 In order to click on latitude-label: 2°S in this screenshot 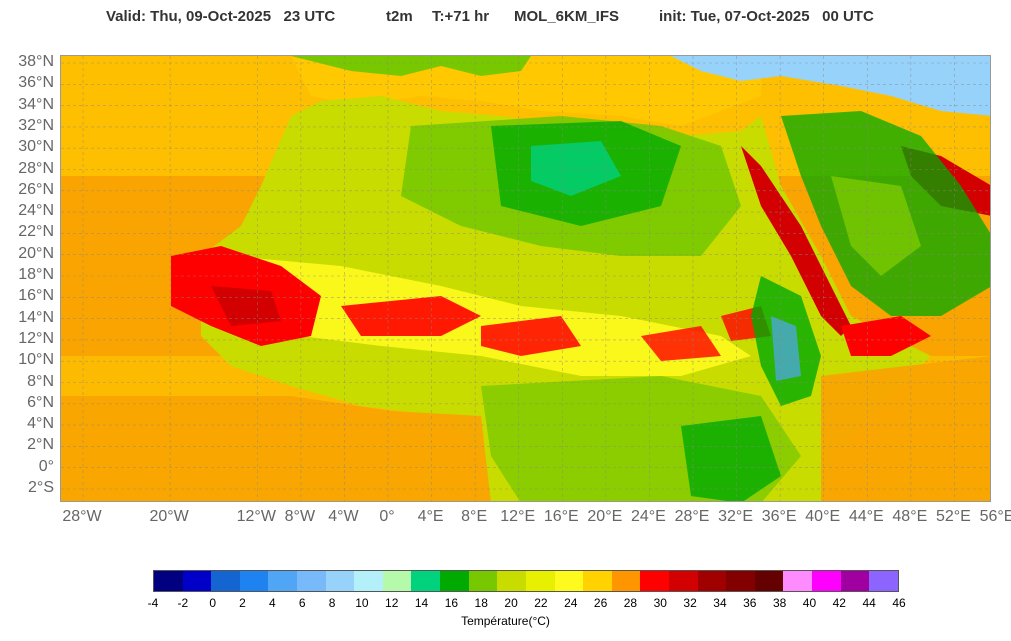, I will do `click(41, 487)`.